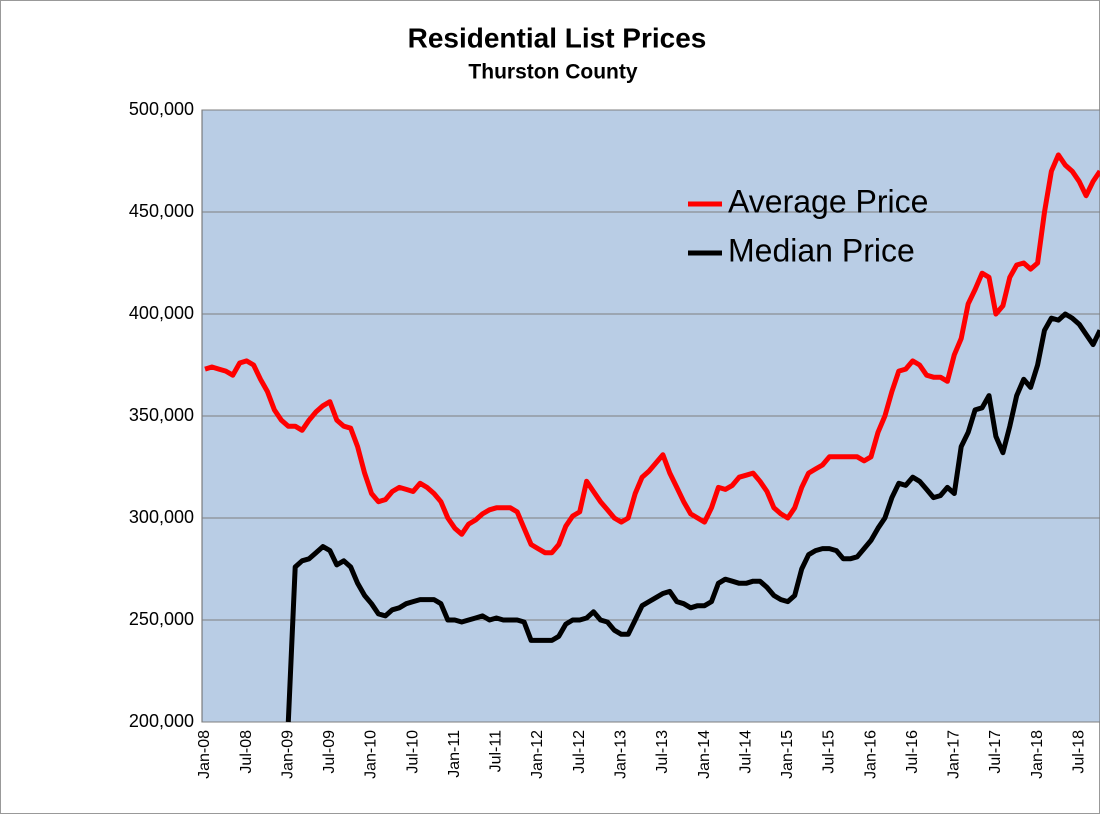 This screenshot has width=1100, height=814. Describe the element at coordinates (161, 109) in the screenshot. I see `y-tick-label: 500,000` at that location.